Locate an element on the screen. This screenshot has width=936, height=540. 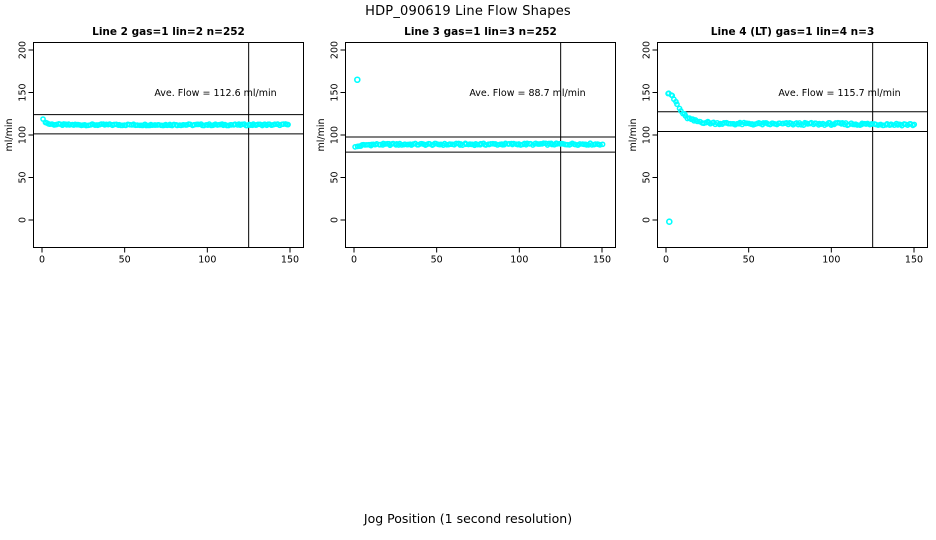
panel-title: Line 3 gas=1 lin=3 n=252 is located at coordinates (480, 32).